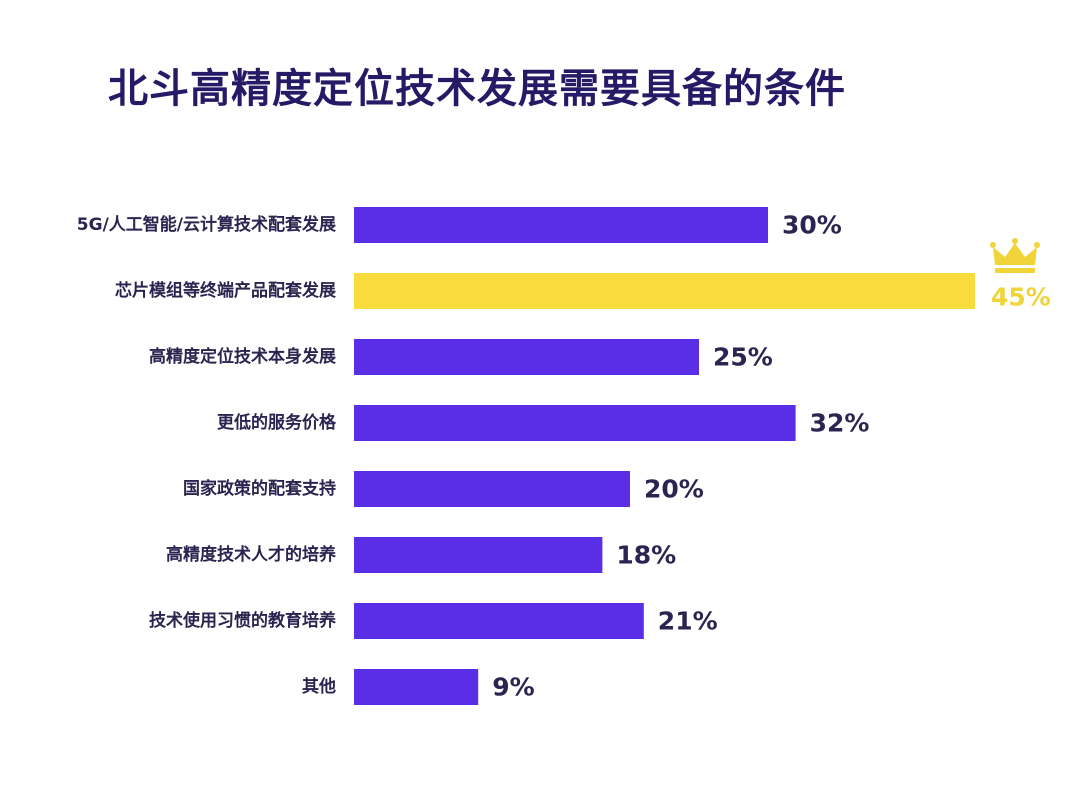  I want to click on value-label: 21%, so click(688, 621).